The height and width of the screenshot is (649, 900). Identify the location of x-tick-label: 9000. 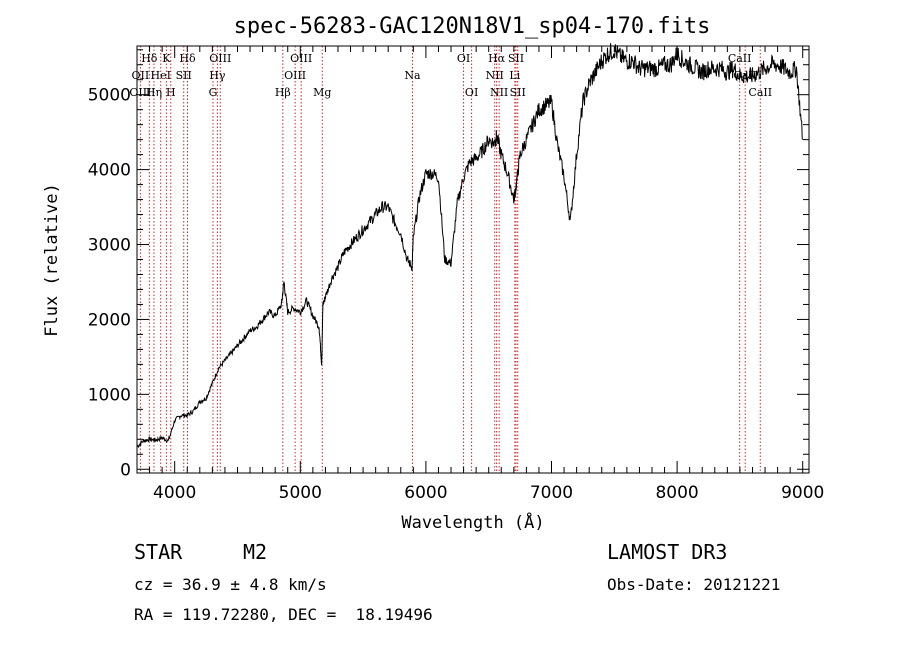
(802, 493).